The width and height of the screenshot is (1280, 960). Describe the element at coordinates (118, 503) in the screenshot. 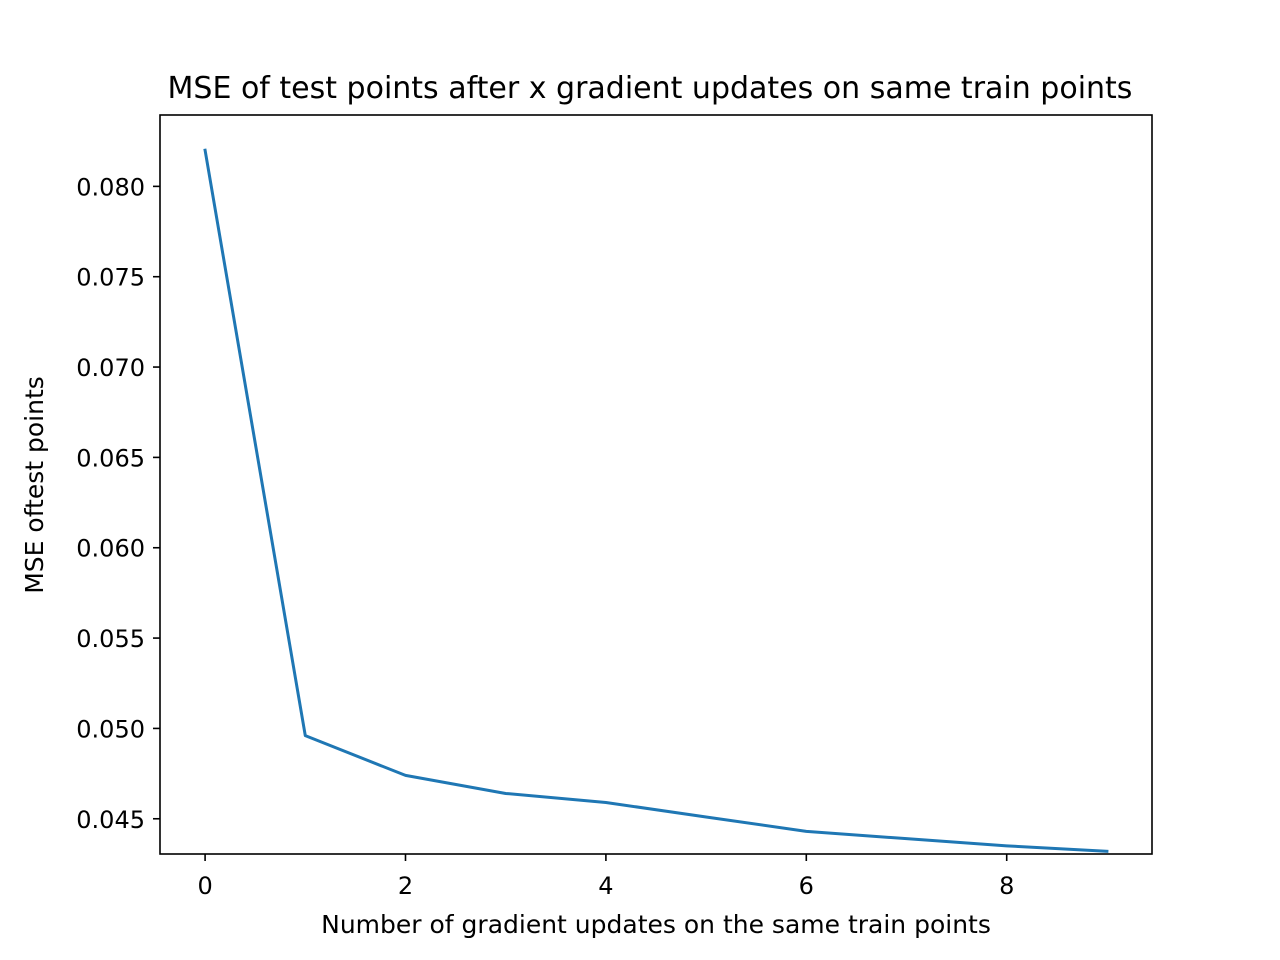

I see `y-axis-ticks: 0.045 0.050 0.055 0.060 0.065 0.070 0.075 0.080` at that location.